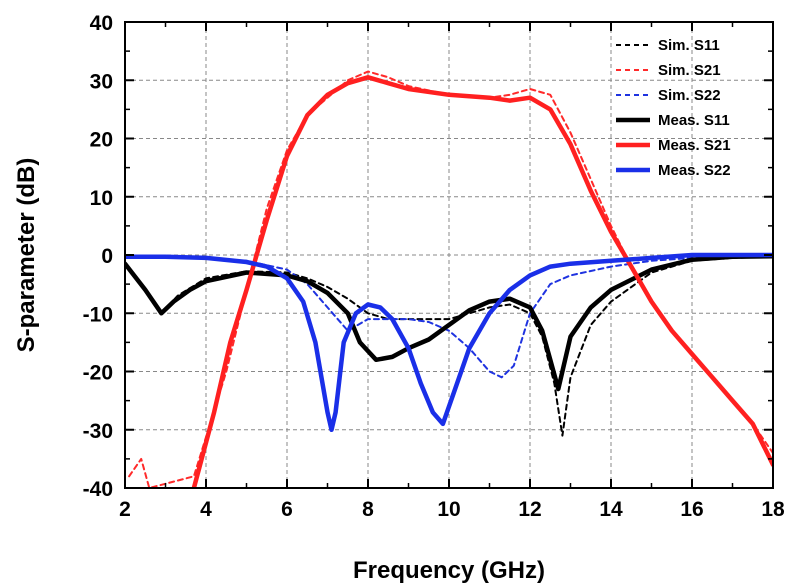 The width and height of the screenshot is (802, 587). What do you see at coordinates (125, 509) in the screenshot?
I see `x-tick-label: 2` at bounding box center [125, 509].